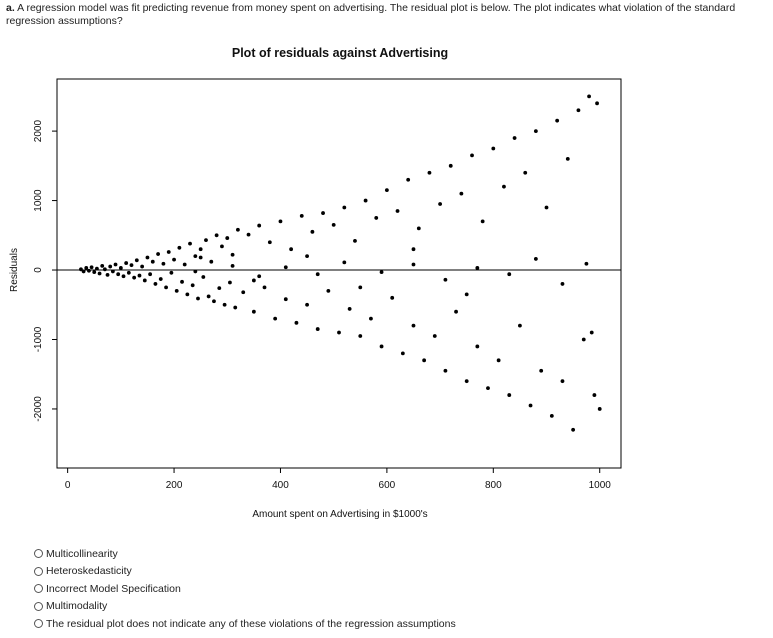  What do you see at coordinates (89, 571) in the screenshot?
I see `option-label: Heteroskedasticity` at bounding box center [89, 571].